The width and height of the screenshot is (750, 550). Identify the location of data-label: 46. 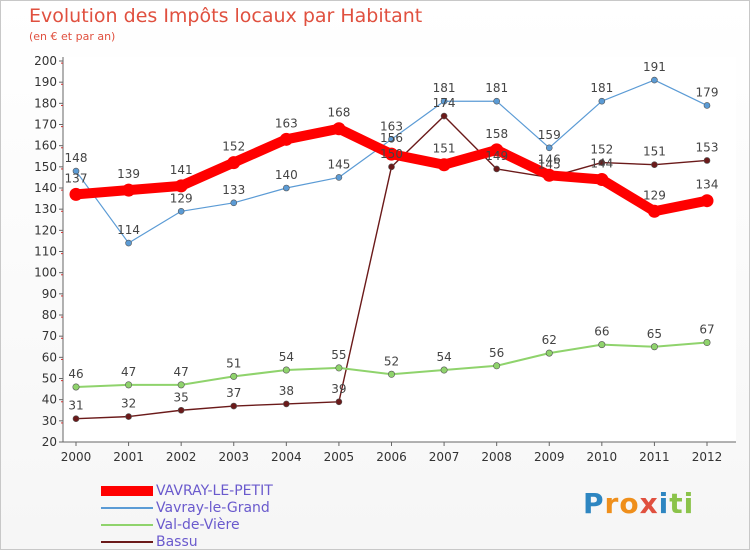
(75, 374).